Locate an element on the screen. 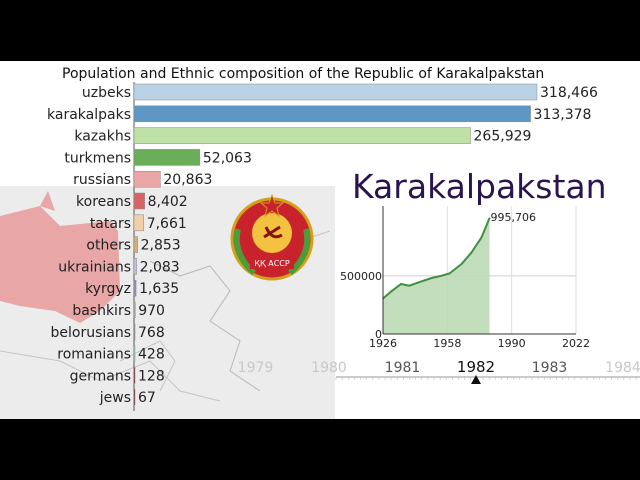 The width and height of the screenshot is (640, 480). bar-russians is located at coordinates (147, 179).